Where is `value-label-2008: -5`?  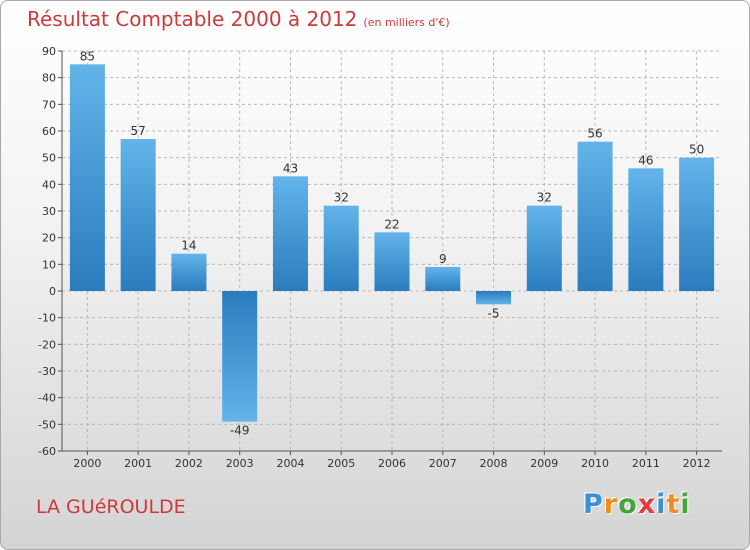 value-label-2008: -5 is located at coordinates (494, 313).